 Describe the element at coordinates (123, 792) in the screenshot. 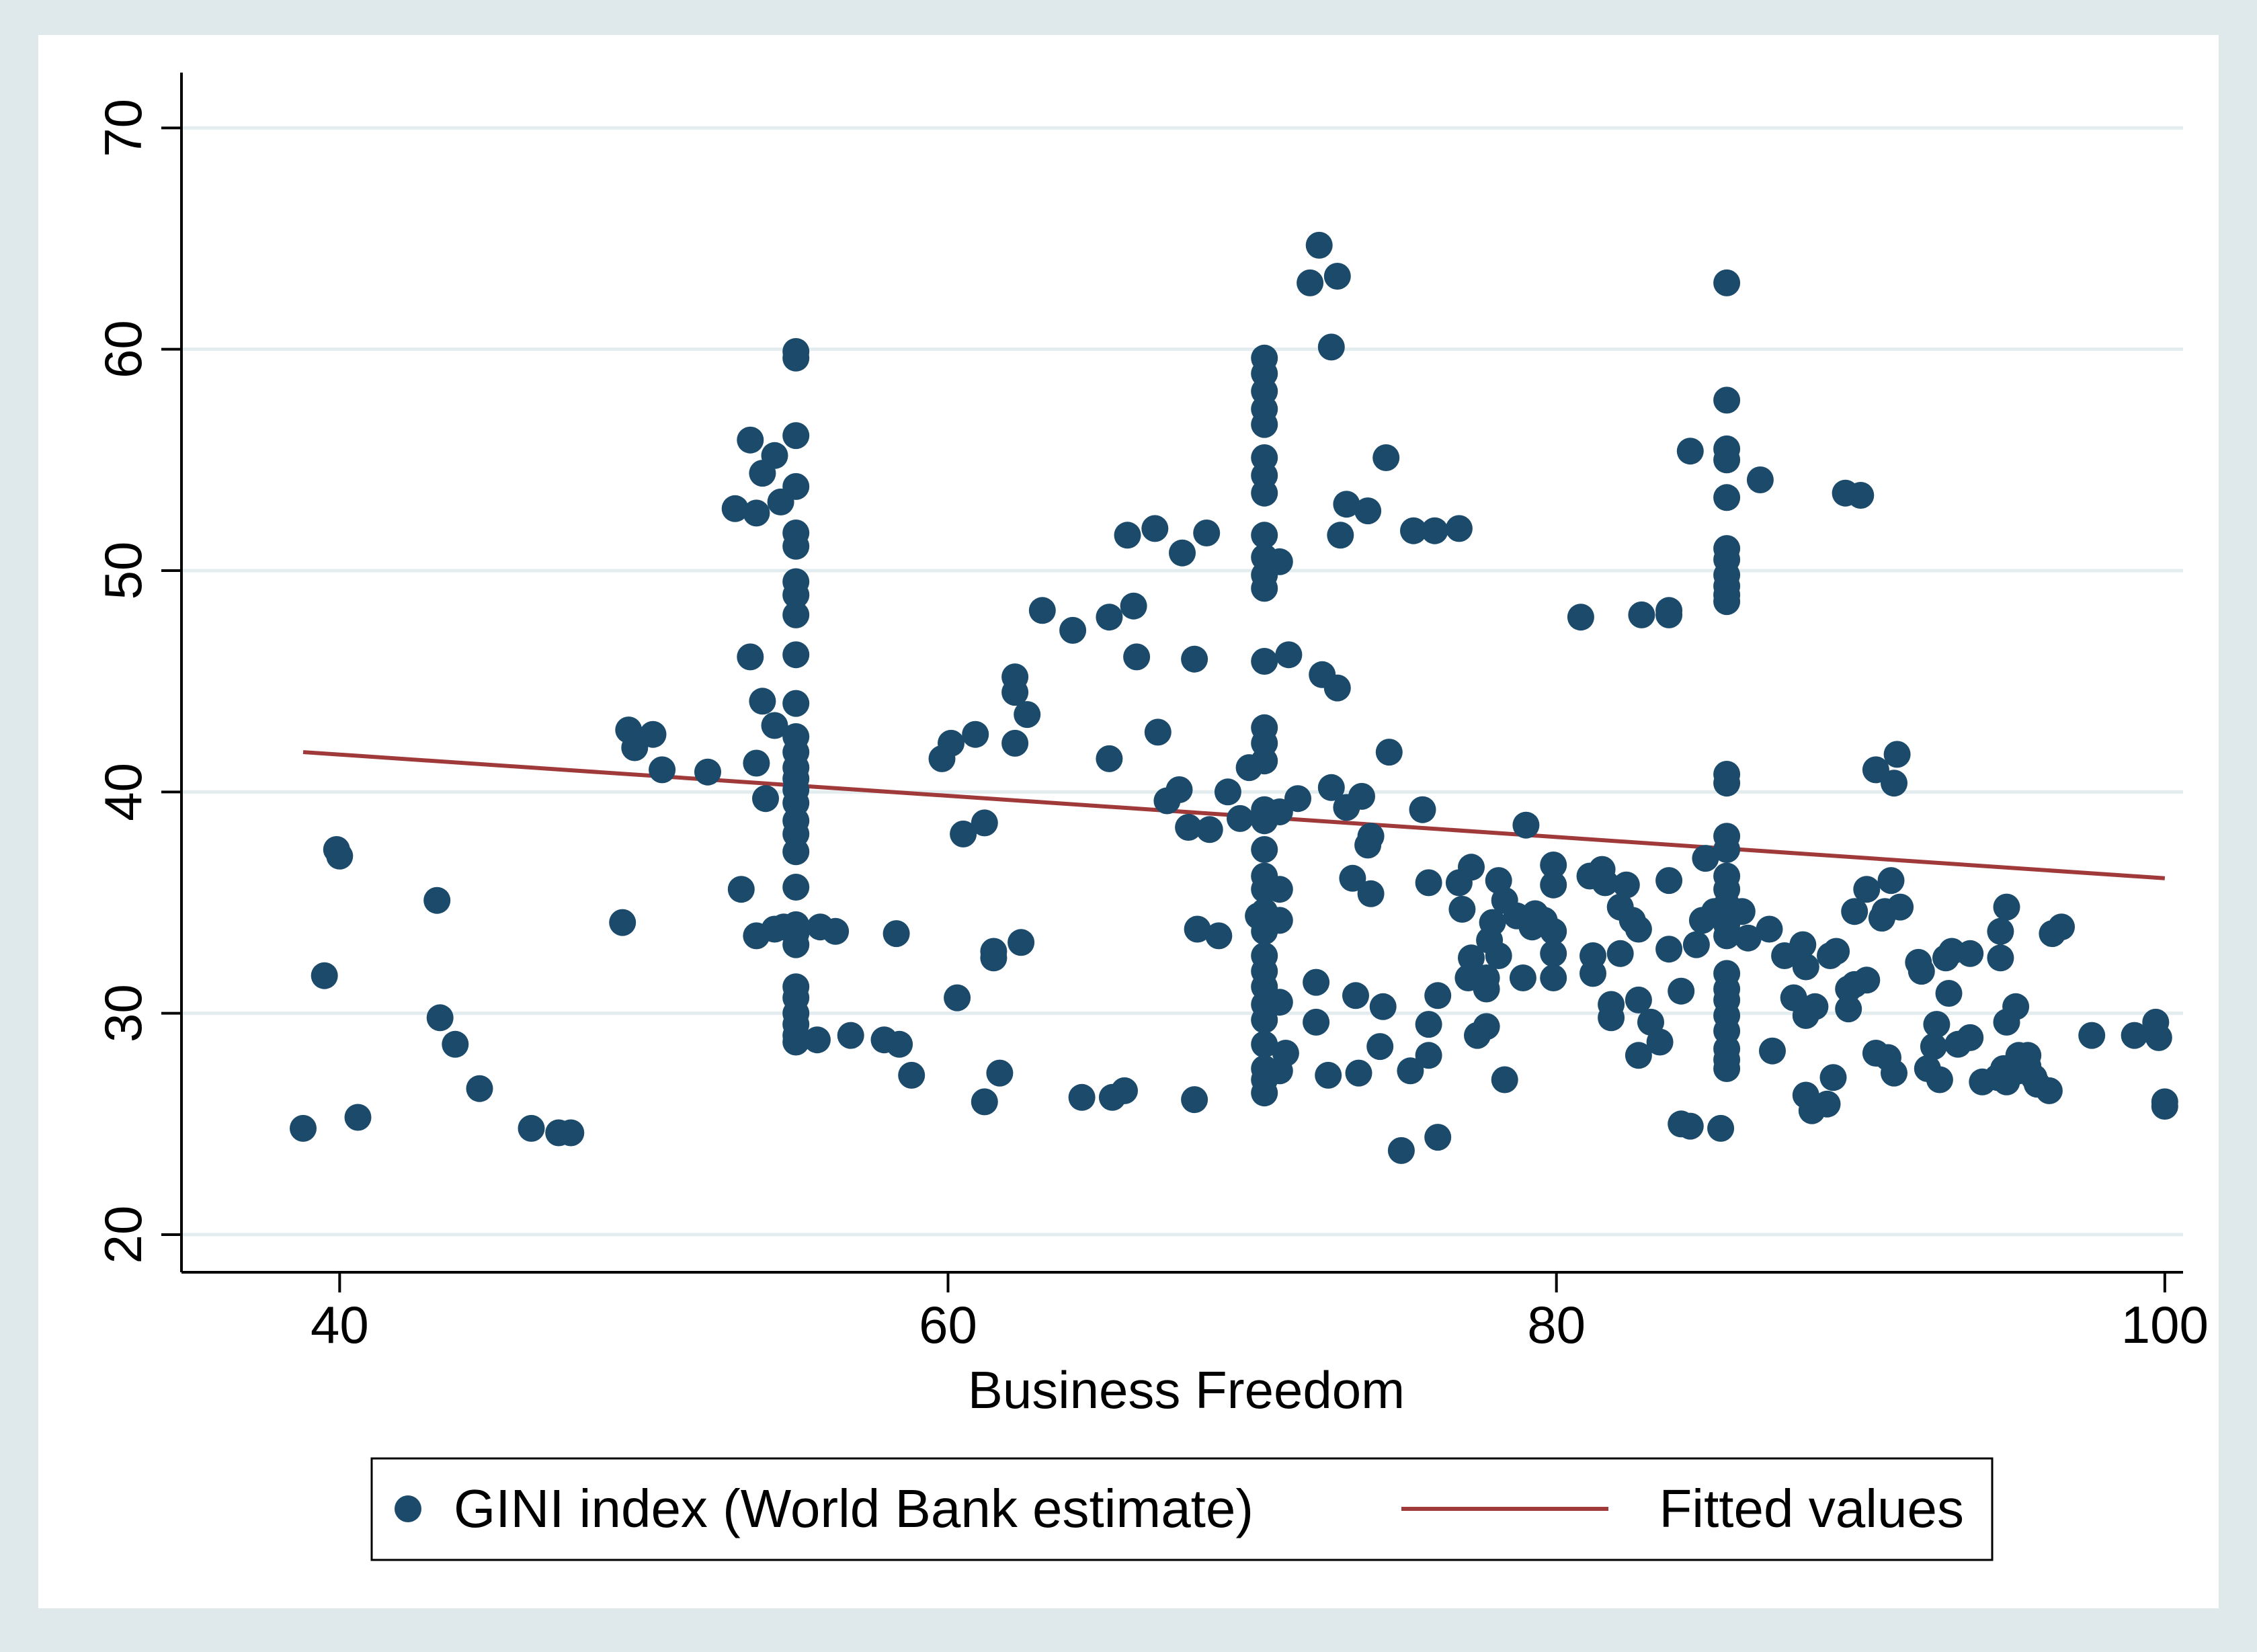

I see `y-tick-label: 40` at that location.